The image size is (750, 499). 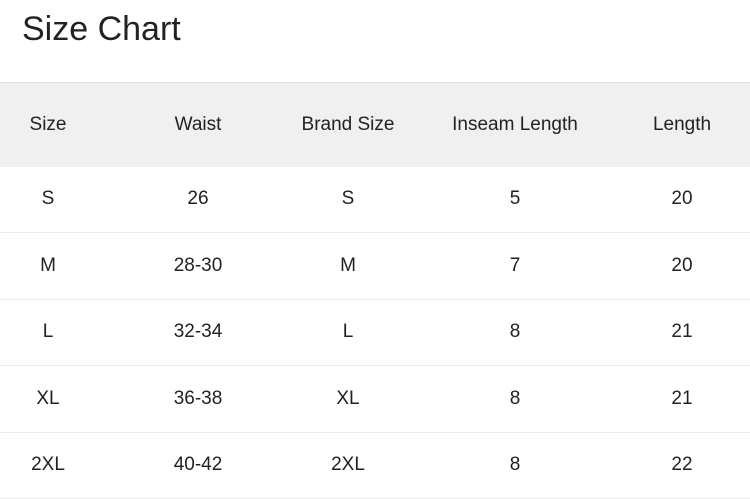 I want to click on table-row: 2XL 40-42 2XL 8 22, so click(x=375, y=465).